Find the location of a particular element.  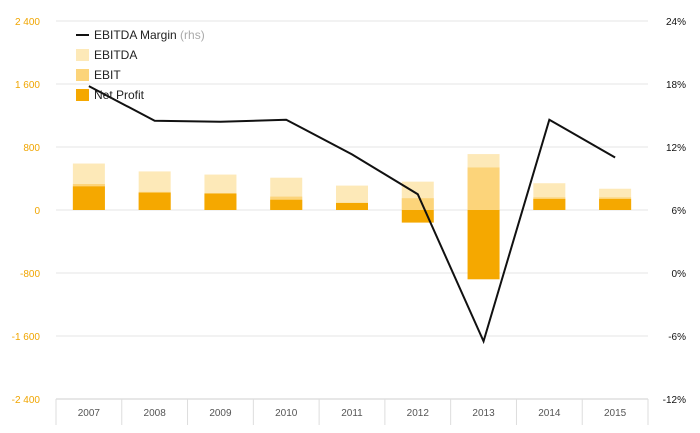

right-axis-tick-label: 18% is located at coordinates (676, 85).